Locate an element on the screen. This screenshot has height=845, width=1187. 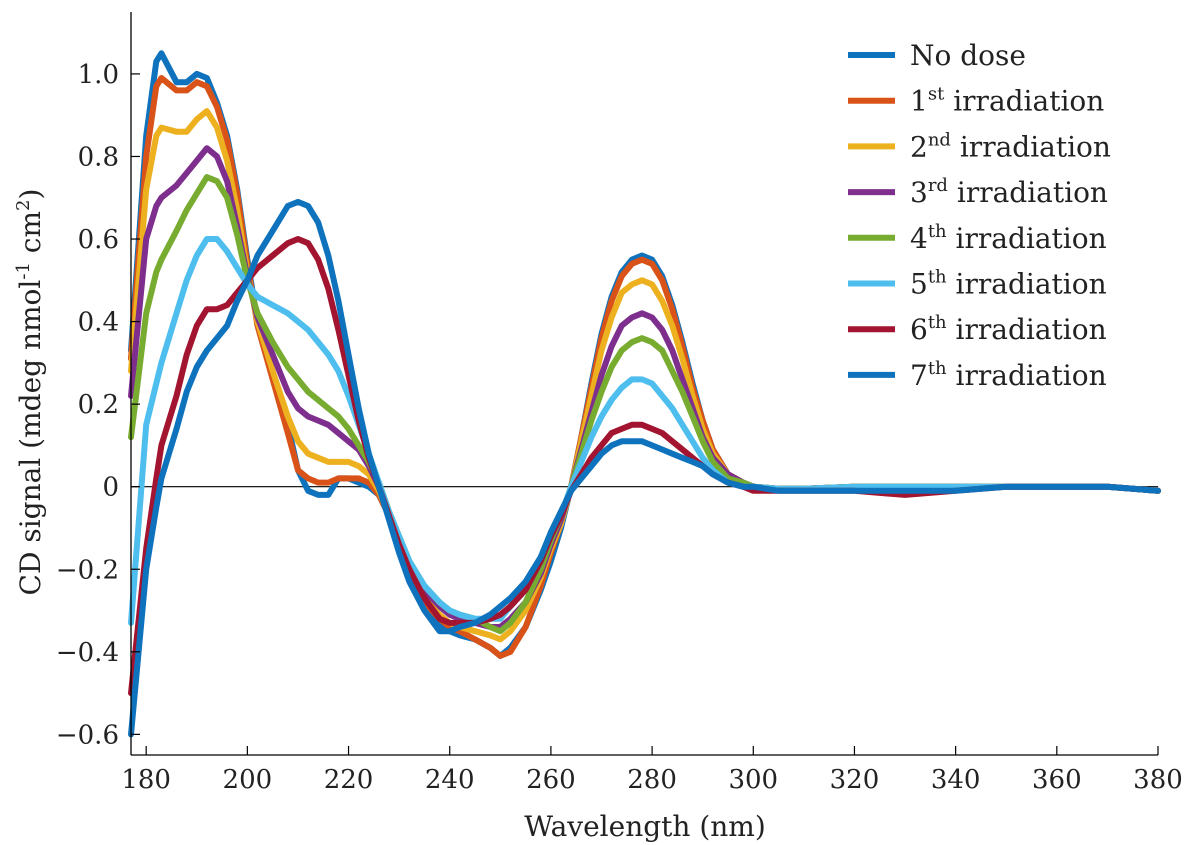
legend-label-8: 7th irradiation is located at coordinates (1008, 375).